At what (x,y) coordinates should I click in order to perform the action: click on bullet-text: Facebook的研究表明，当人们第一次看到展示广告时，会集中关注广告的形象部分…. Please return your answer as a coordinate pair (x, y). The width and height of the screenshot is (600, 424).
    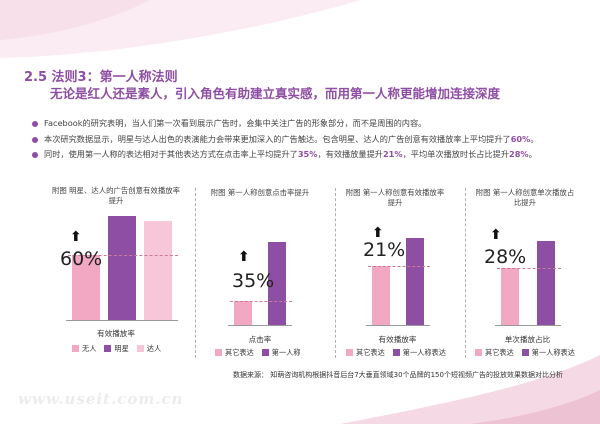
    Looking at the image, I should click on (235, 123).